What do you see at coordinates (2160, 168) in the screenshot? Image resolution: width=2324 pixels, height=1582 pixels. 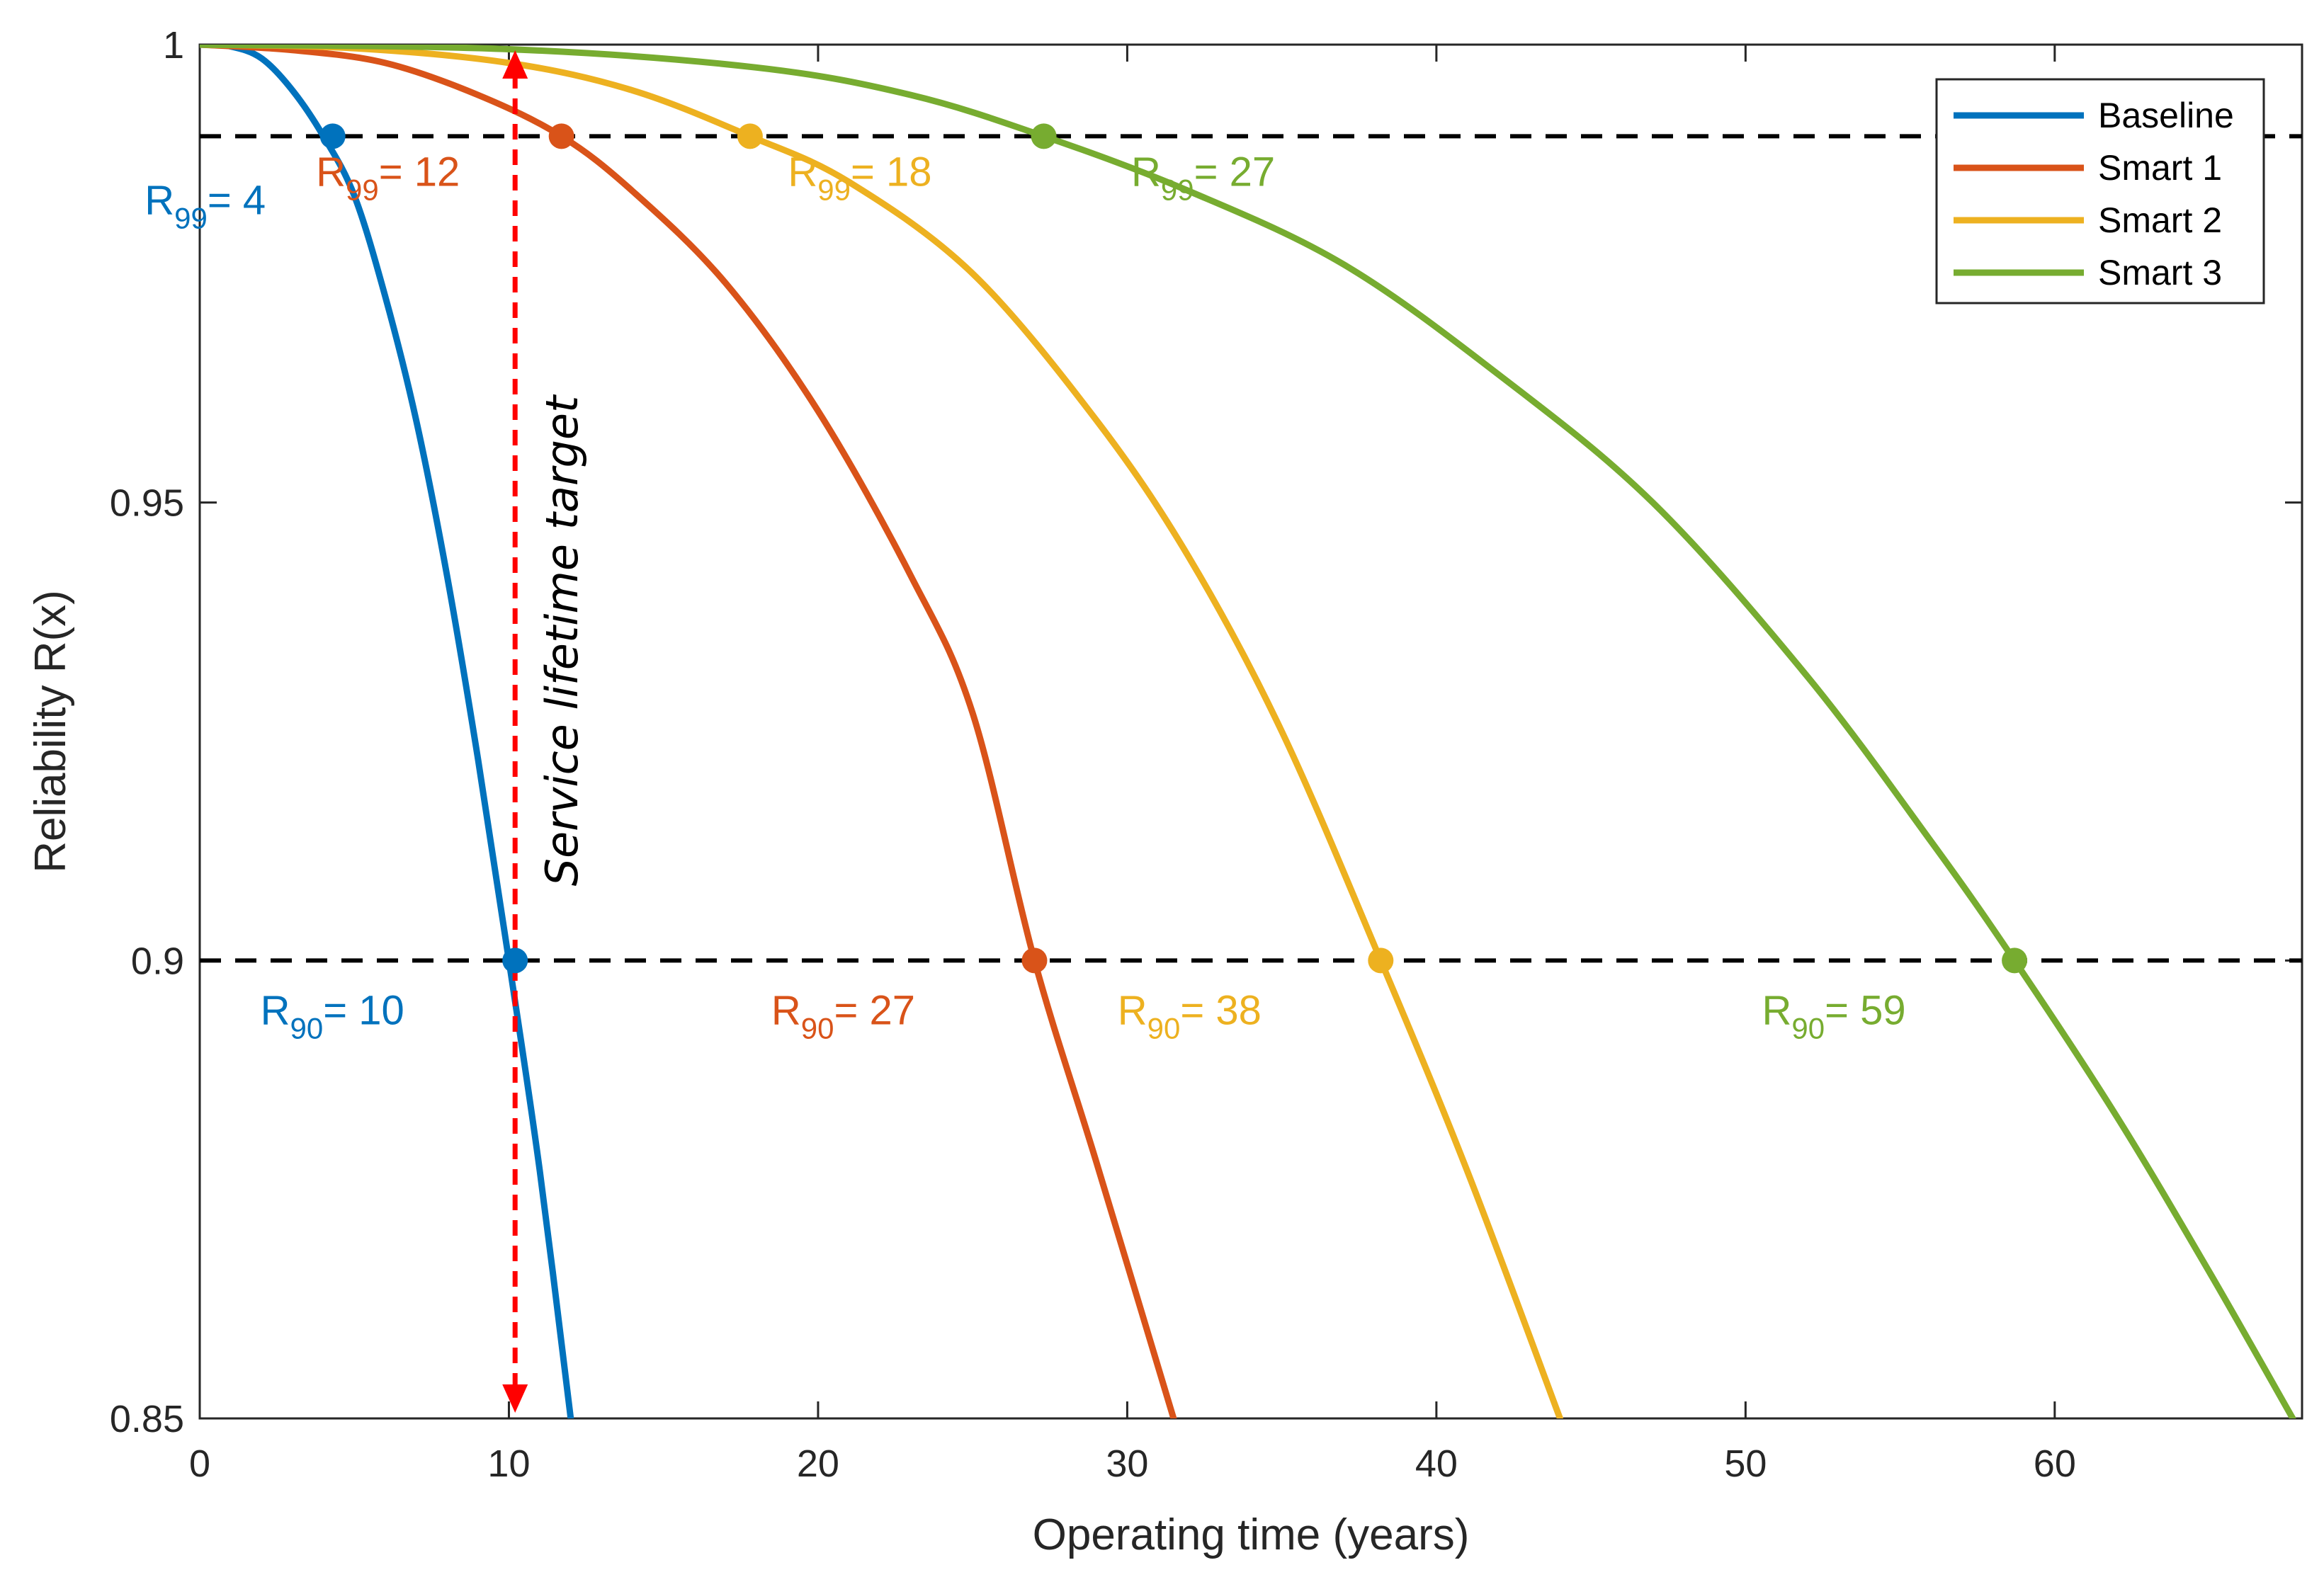 I see `legend-label-smart-1: Smart 1` at bounding box center [2160, 168].